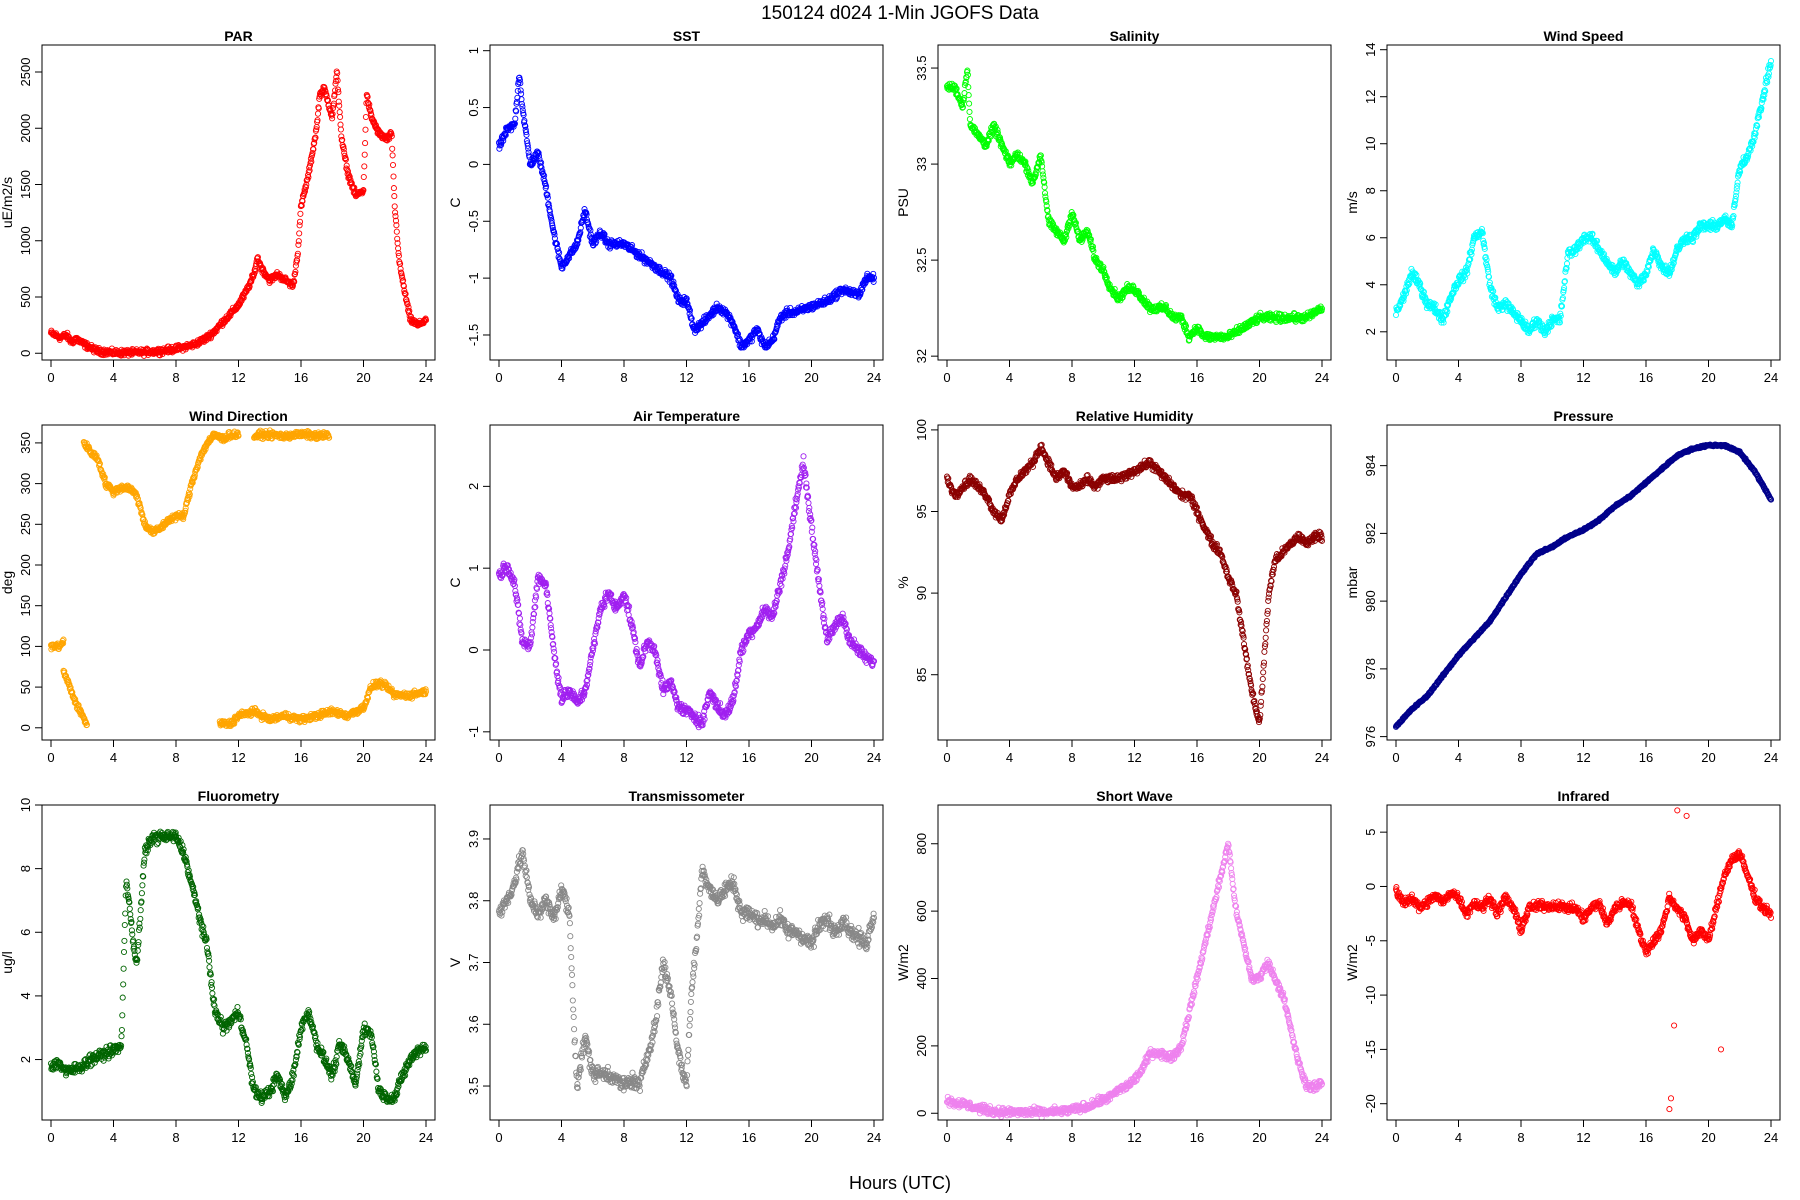 This screenshot has width=1800, height=1200. I want to click on y-tick-label: 300, so click(25, 484).